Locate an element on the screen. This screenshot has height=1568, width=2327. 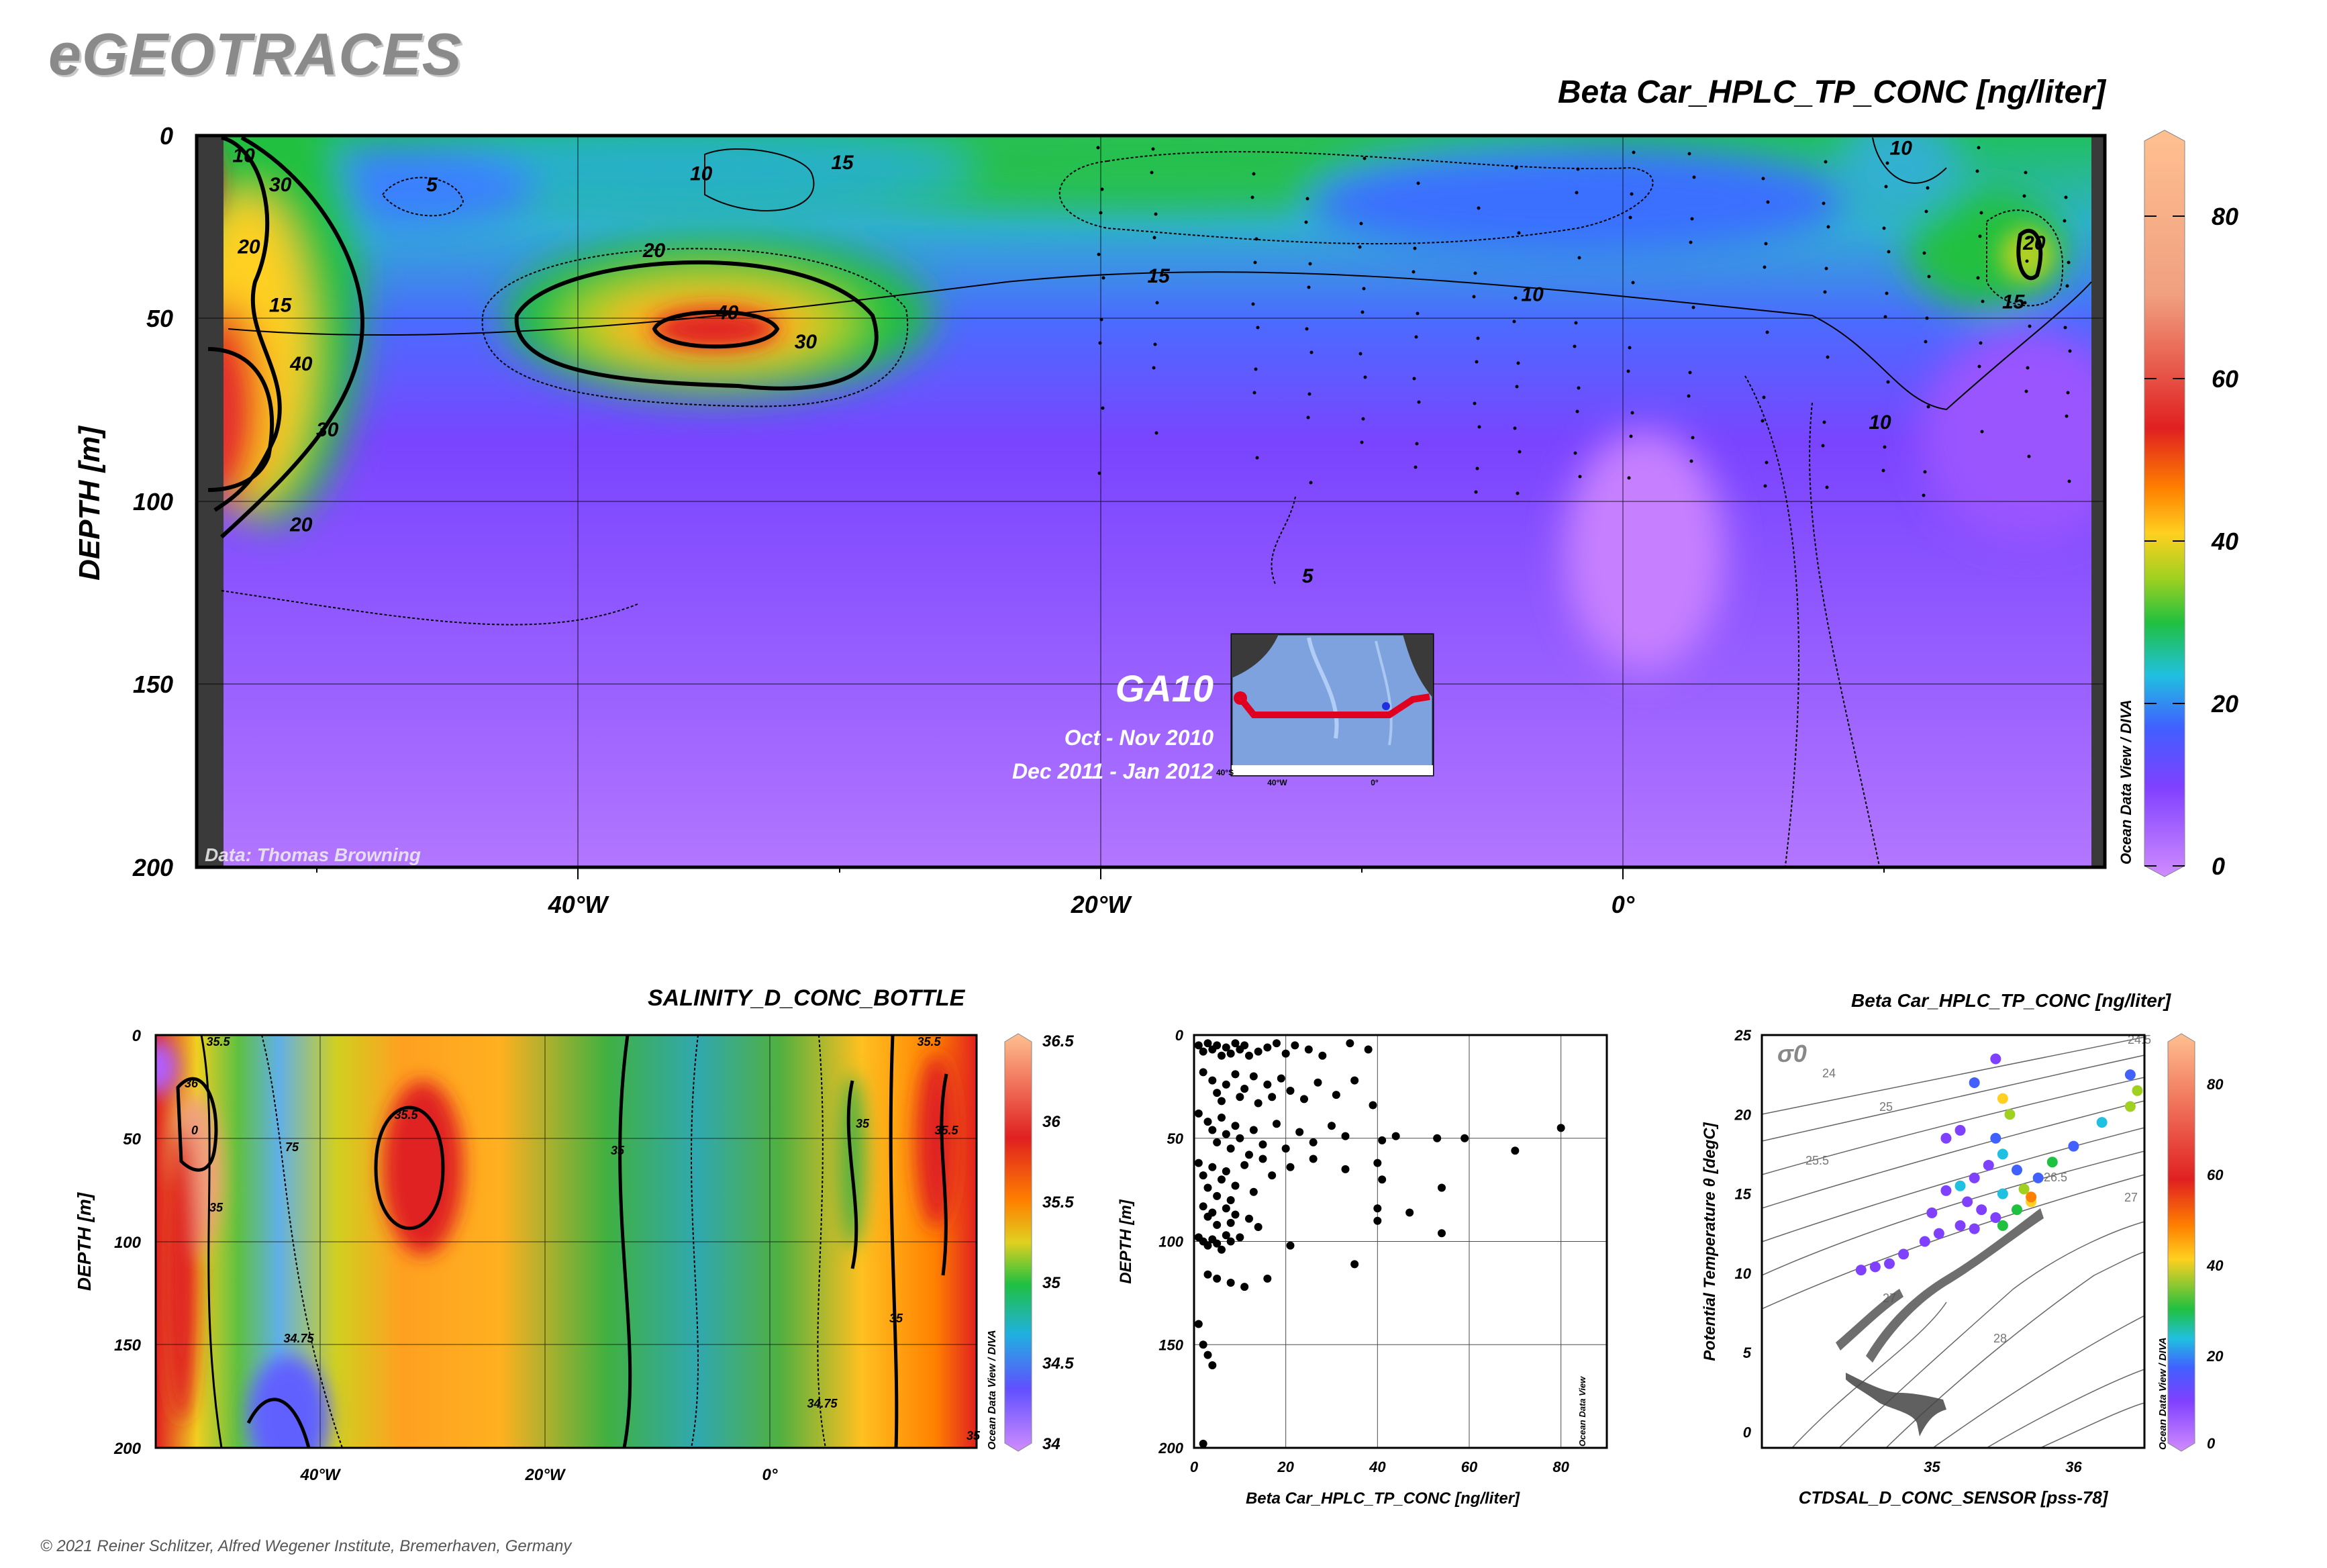
svg-text: 0 is located at coordinates (137, 1036).